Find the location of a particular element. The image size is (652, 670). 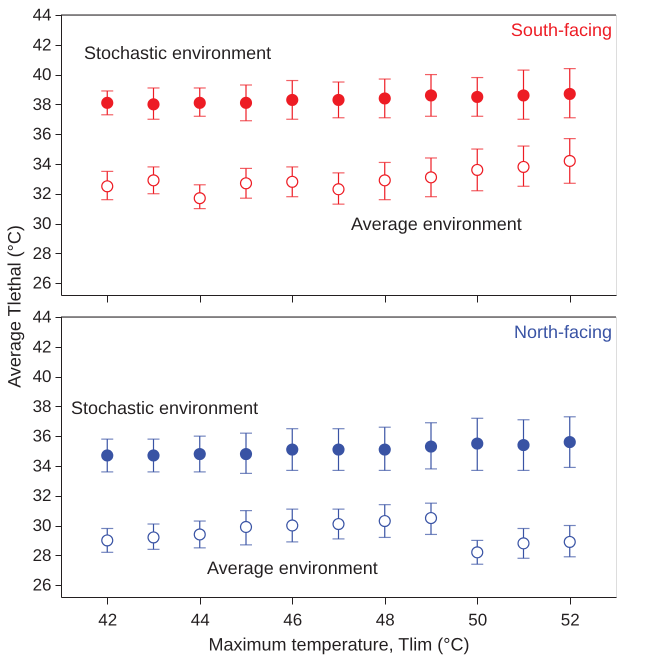

y-axis-title: Average Tlethal (°C) is located at coordinates (14, 306).